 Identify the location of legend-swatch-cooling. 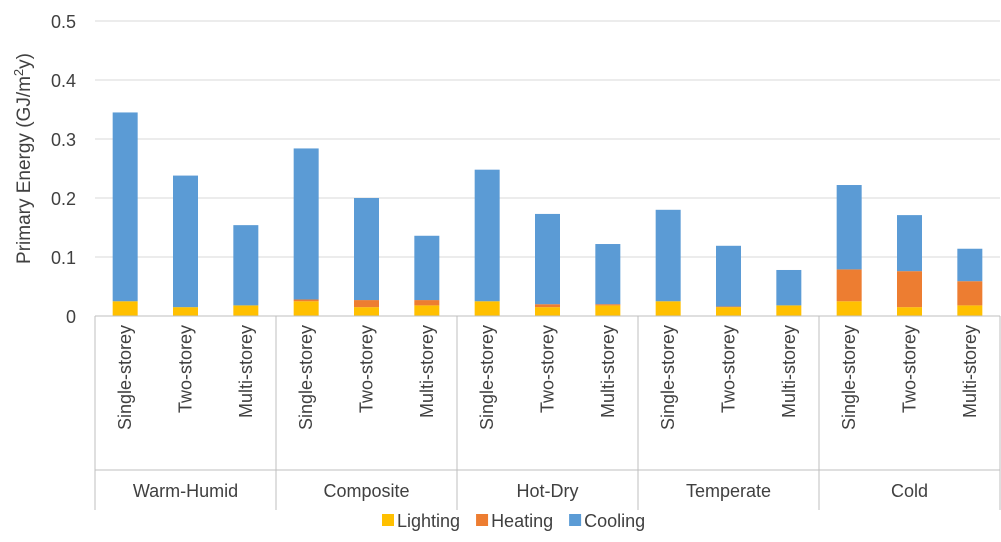
(575, 520).